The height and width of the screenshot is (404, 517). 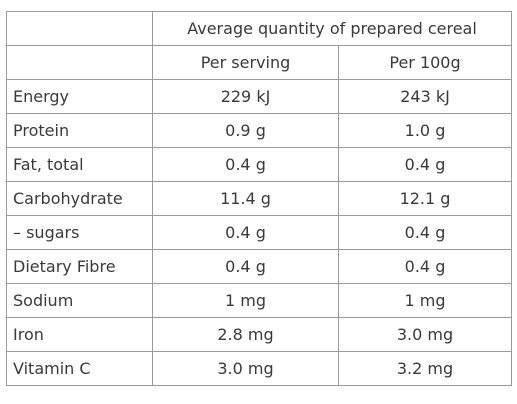 I want to click on row-label: Dietary Fibre, so click(x=79, y=266).